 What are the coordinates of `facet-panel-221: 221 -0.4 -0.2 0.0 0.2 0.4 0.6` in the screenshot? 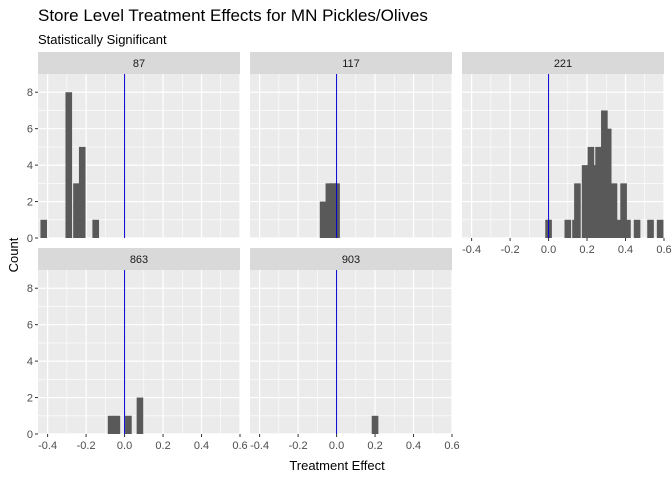 It's located at (567, 154).